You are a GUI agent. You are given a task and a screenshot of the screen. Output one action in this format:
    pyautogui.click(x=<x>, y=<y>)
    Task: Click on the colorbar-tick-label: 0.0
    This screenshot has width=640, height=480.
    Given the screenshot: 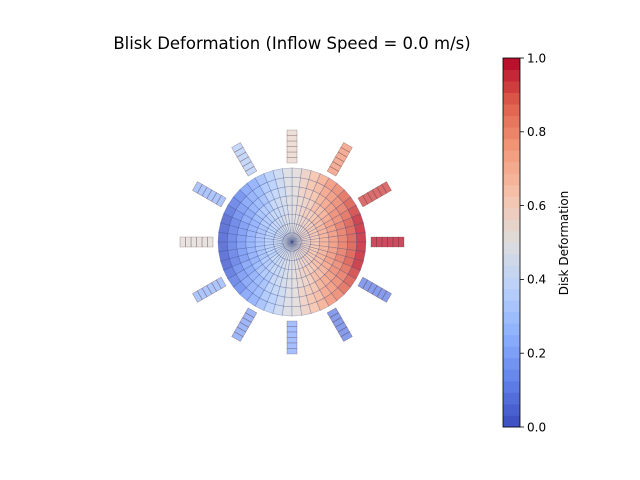 What is the action you would take?
    pyautogui.click(x=536, y=427)
    